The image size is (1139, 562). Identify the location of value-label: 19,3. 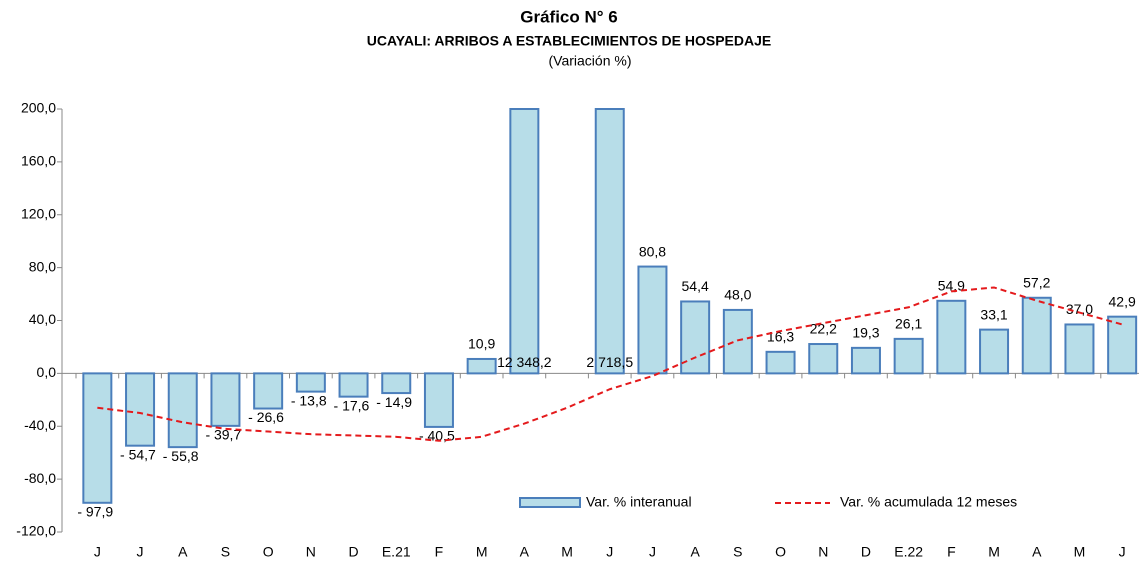
(865, 333).